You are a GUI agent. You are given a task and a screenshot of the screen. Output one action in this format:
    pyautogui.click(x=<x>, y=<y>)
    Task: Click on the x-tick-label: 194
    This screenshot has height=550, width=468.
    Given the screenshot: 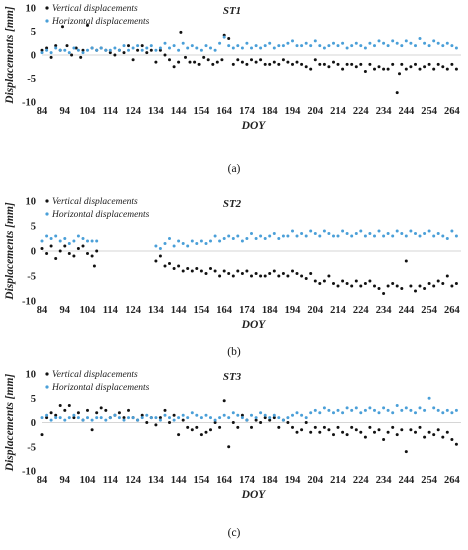 What is the action you would take?
    pyautogui.click(x=293, y=111)
    